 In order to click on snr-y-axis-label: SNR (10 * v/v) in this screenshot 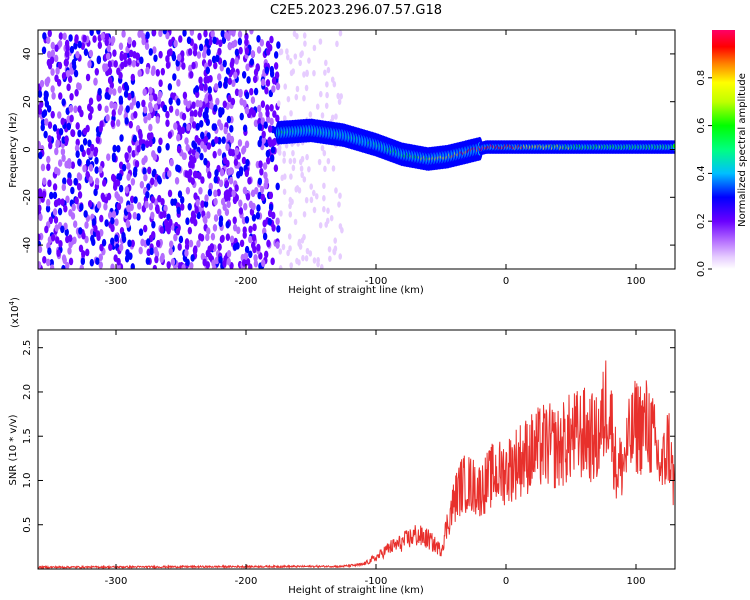, I will do `click(13, 449)`.